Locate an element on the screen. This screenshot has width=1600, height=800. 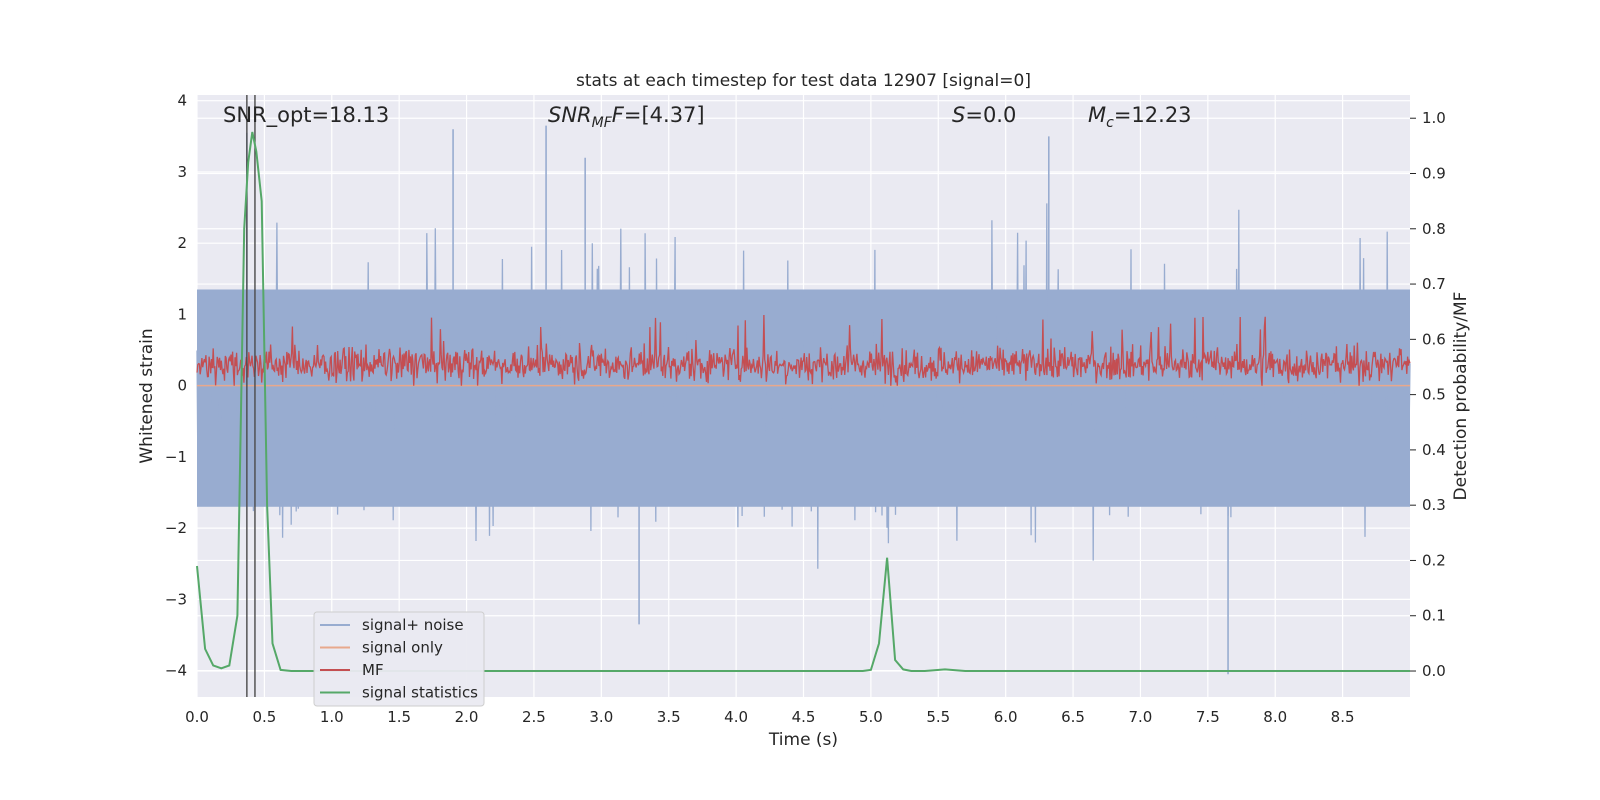
annotation-chirp-mass-prefix: M is located at coordinates (1097, 115).